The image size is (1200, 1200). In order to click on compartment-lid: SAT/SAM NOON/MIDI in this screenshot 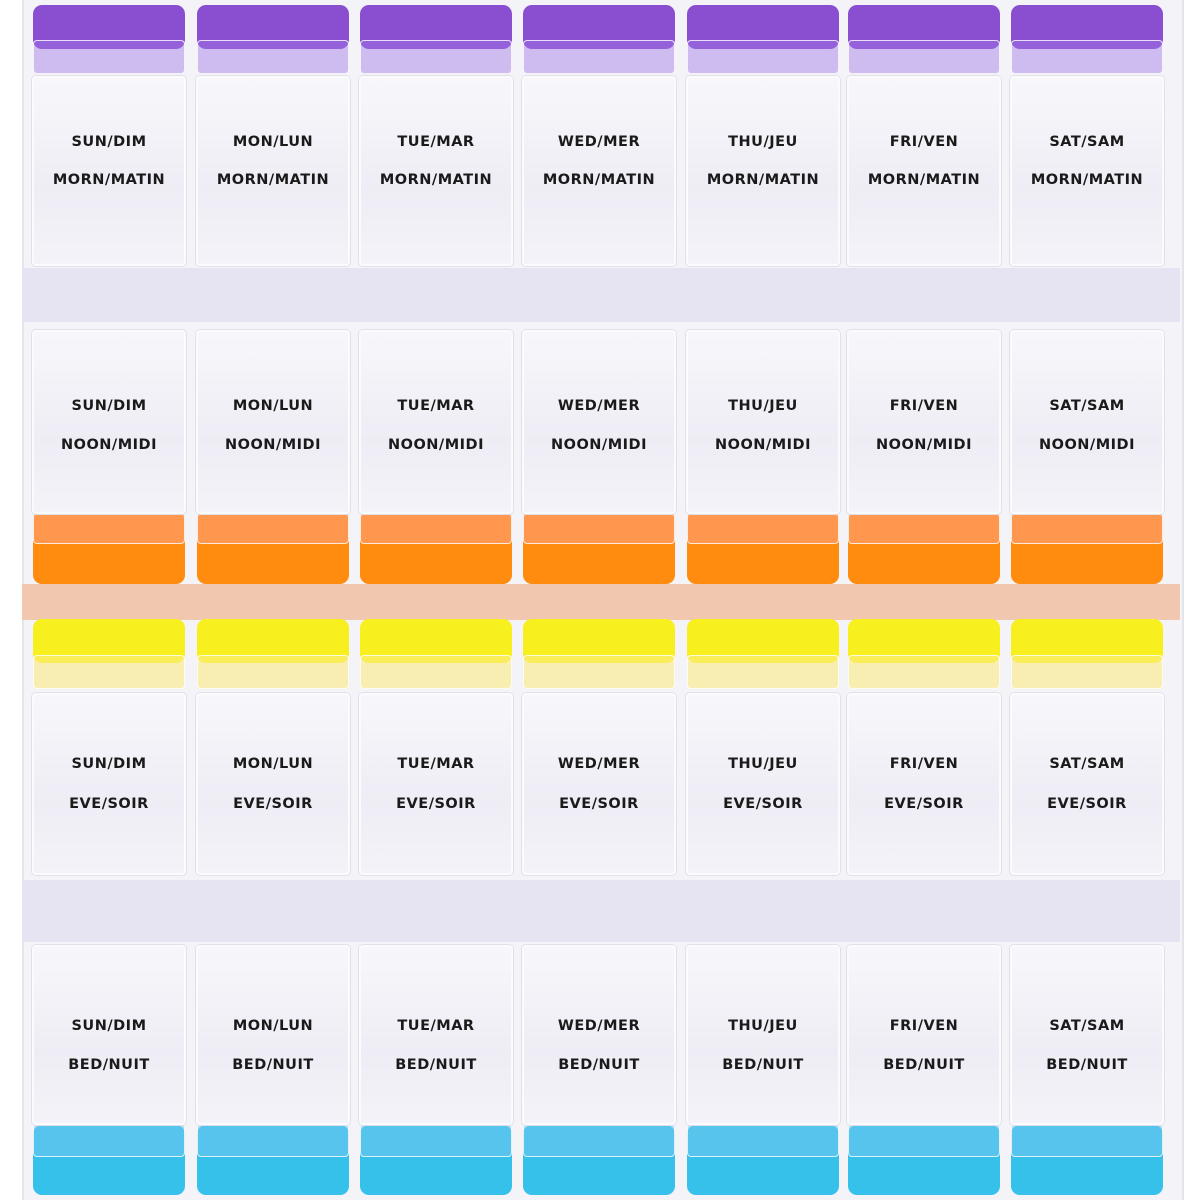, I will do `click(1087, 422)`.